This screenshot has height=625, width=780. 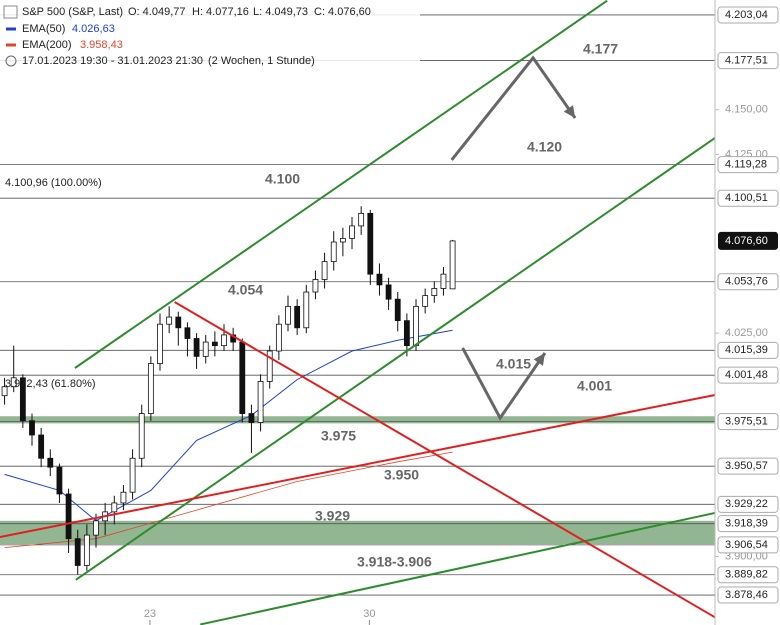 What do you see at coordinates (11, 61) in the screenshot?
I see `clock-icon` at bounding box center [11, 61].